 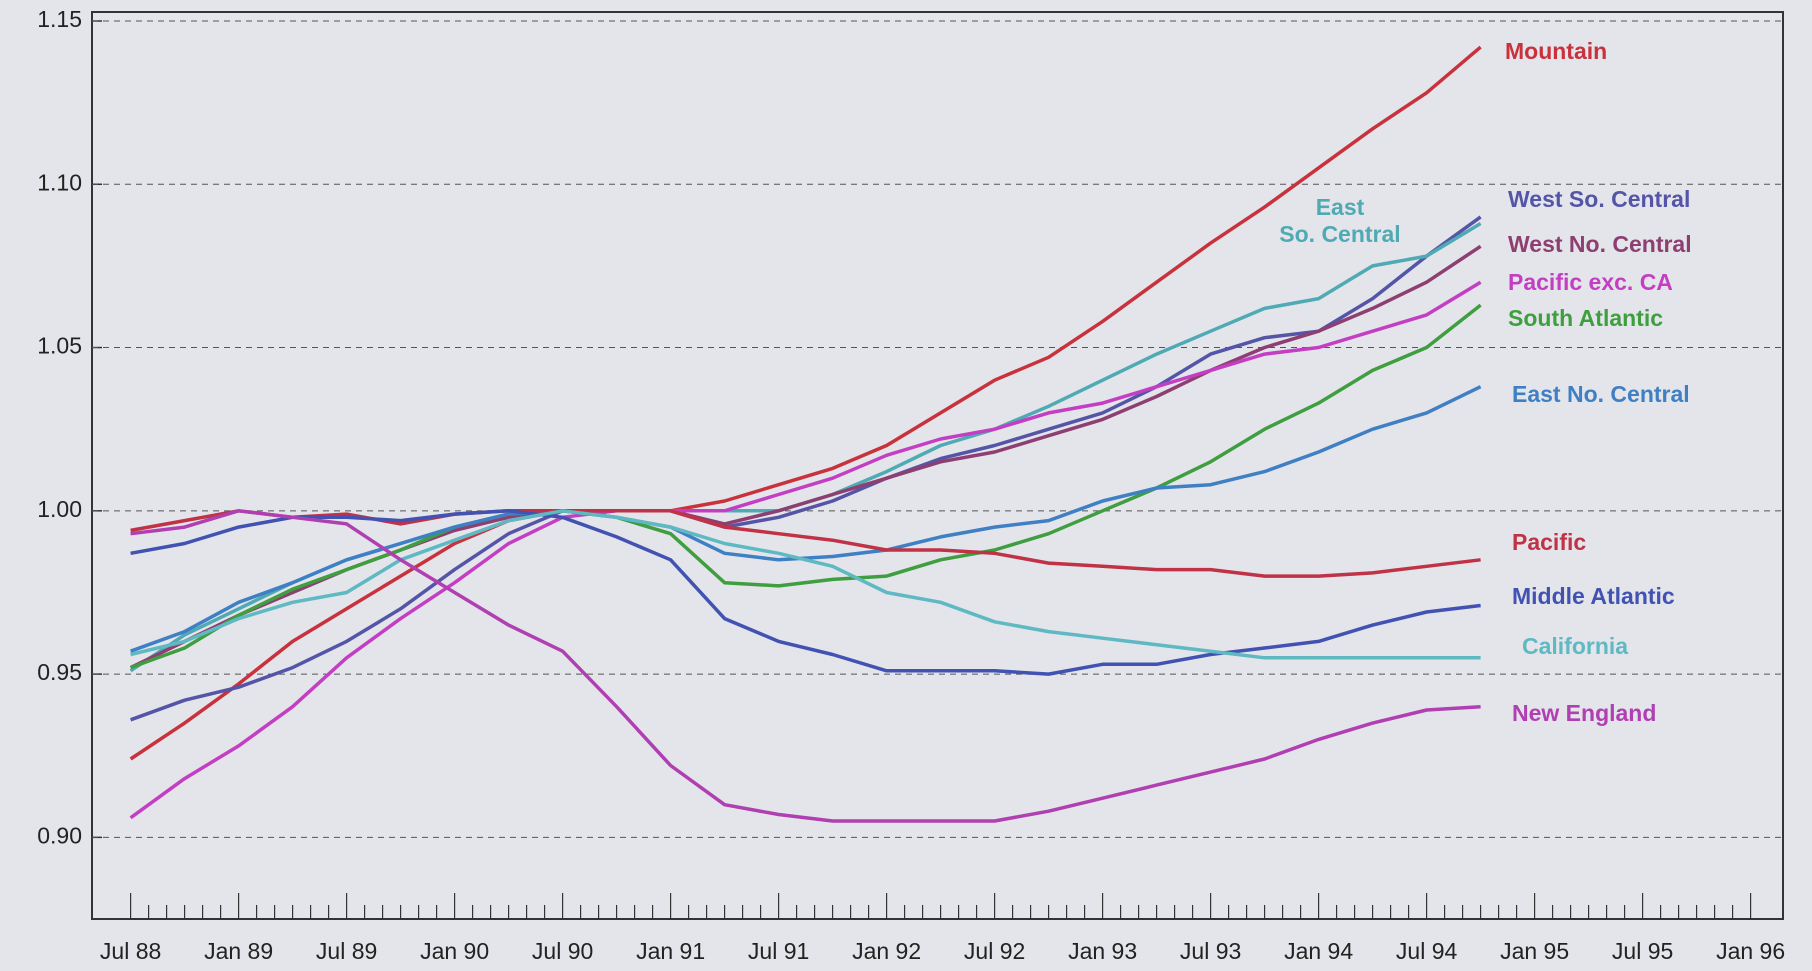 I want to click on y-tick-label: 1.00, so click(x=59, y=509).